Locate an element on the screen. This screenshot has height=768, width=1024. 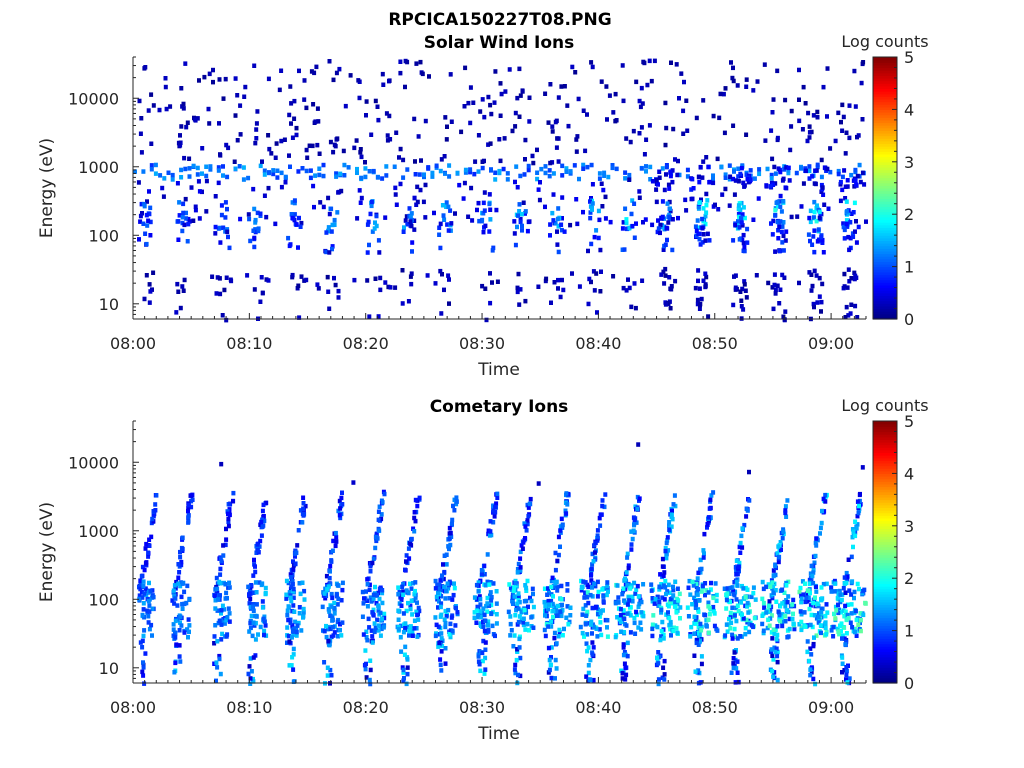
colorbar-tick-label: 3 is located at coordinates (909, 162).